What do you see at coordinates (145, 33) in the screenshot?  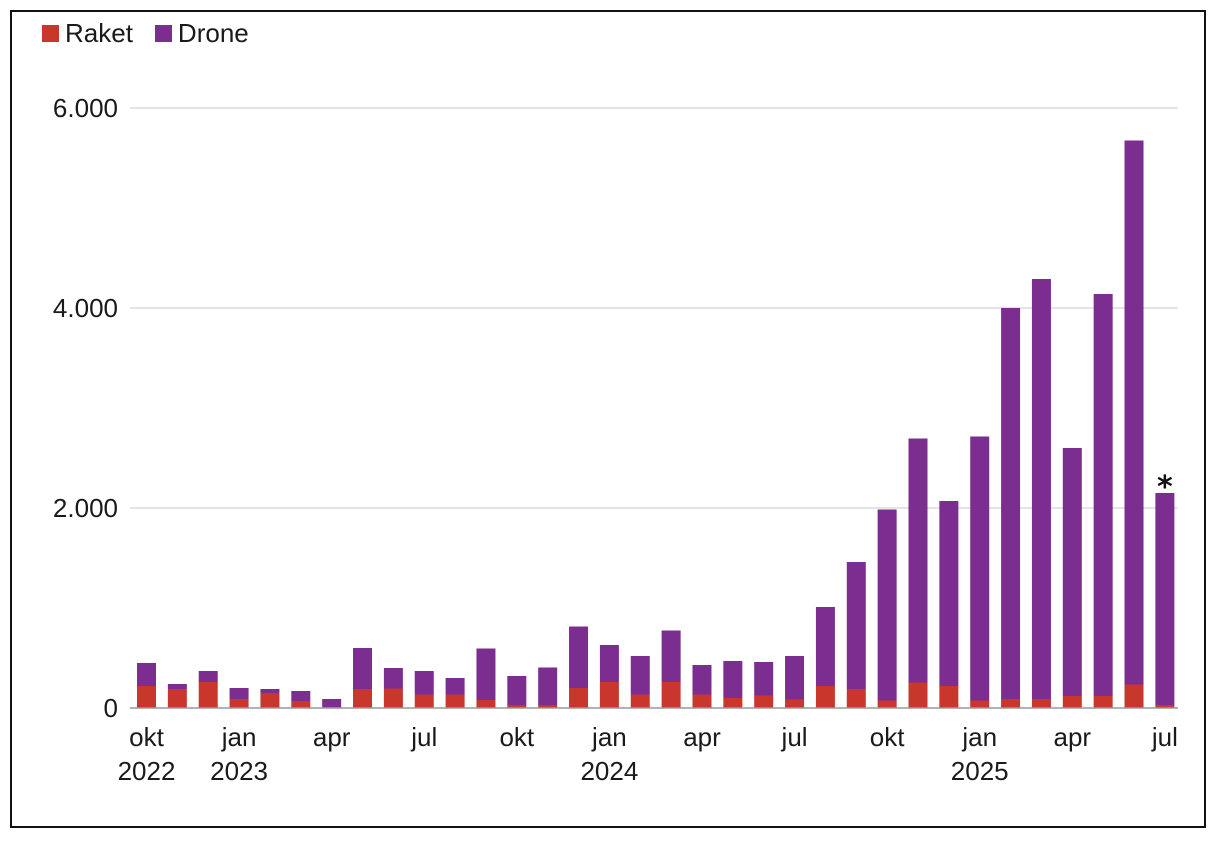 I see `legend: Raket Drone` at bounding box center [145, 33].